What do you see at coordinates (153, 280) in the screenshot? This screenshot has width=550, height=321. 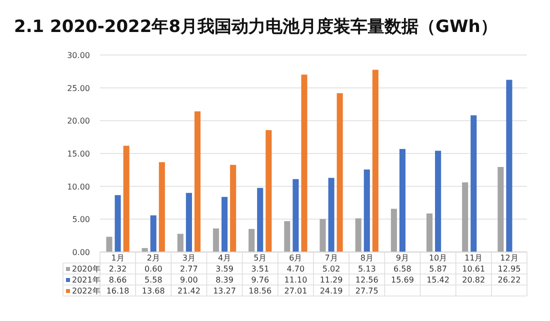 I see `data-label: 5.58` at bounding box center [153, 280].